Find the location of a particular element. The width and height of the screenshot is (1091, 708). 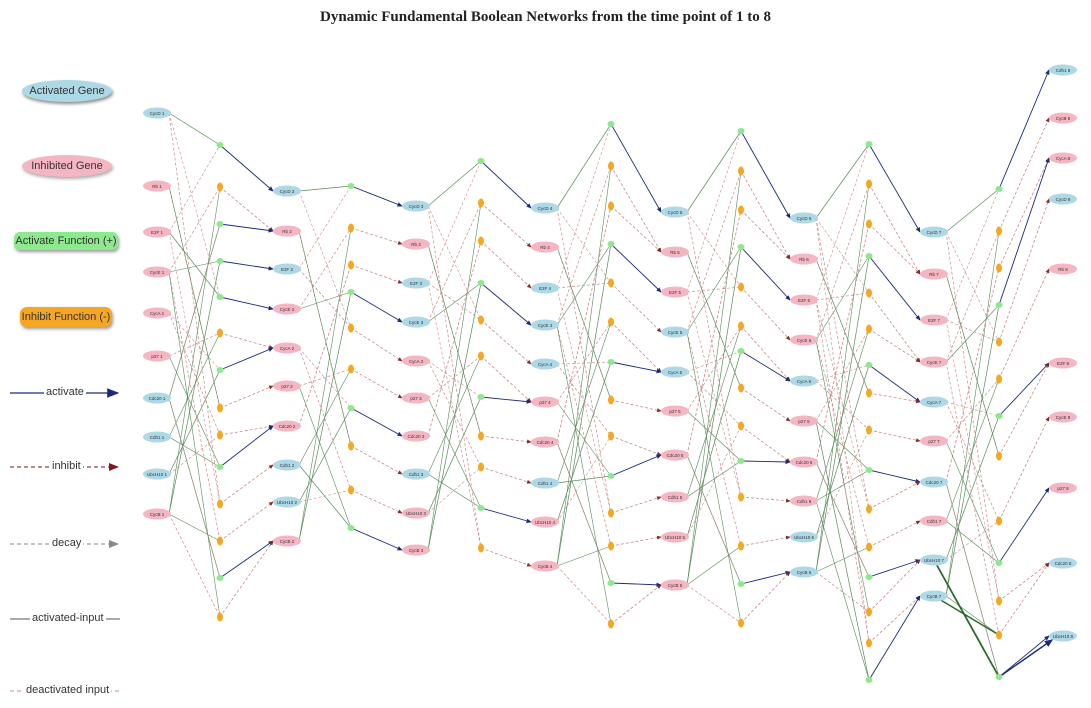

gene-node: CycE 3 is located at coordinates (416, 322).